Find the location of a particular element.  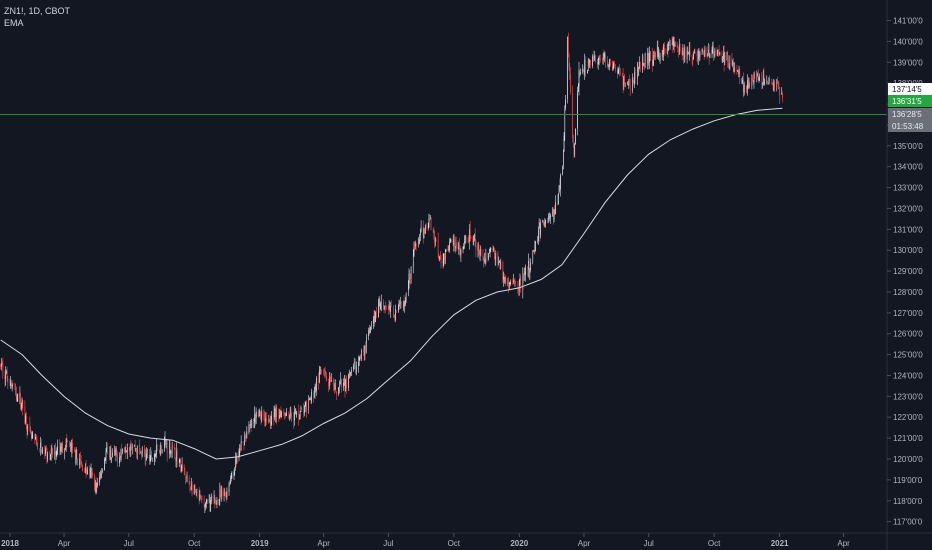

price-tag-label: 136'28'5 is located at coordinates (907, 114).